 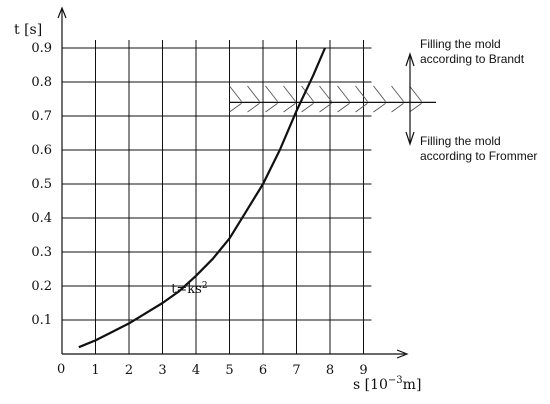 What do you see at coordinates (95, 370) in the screenshot?
I see `x-tick-label-0: 1` at bounding box center [95, 370].